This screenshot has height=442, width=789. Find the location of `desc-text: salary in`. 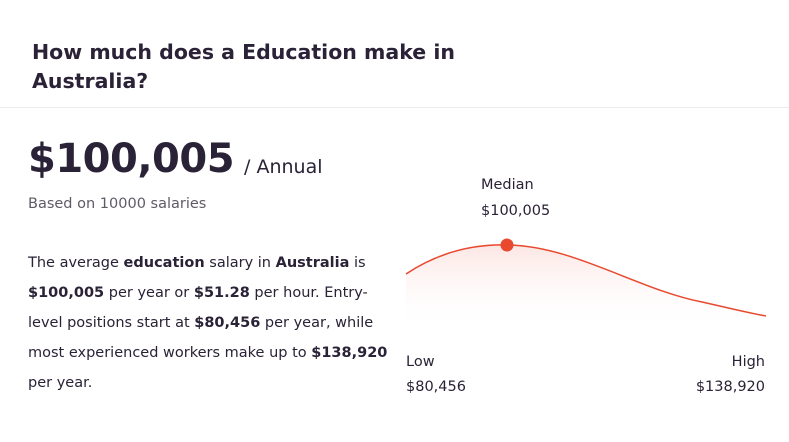

desc-text: salary in is located at coordinates (240, 263).